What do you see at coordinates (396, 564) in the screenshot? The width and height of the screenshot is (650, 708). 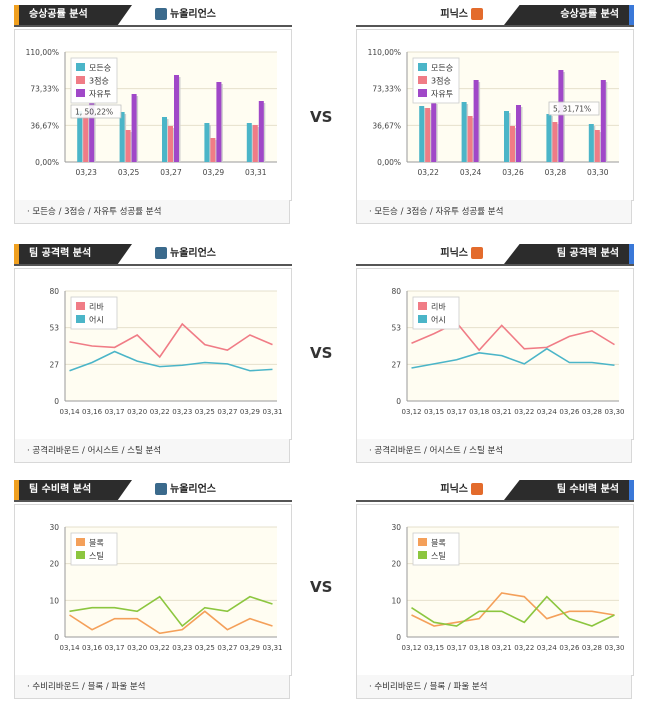 I see `y-tick-label: 20` at bounding box center [396, 564].